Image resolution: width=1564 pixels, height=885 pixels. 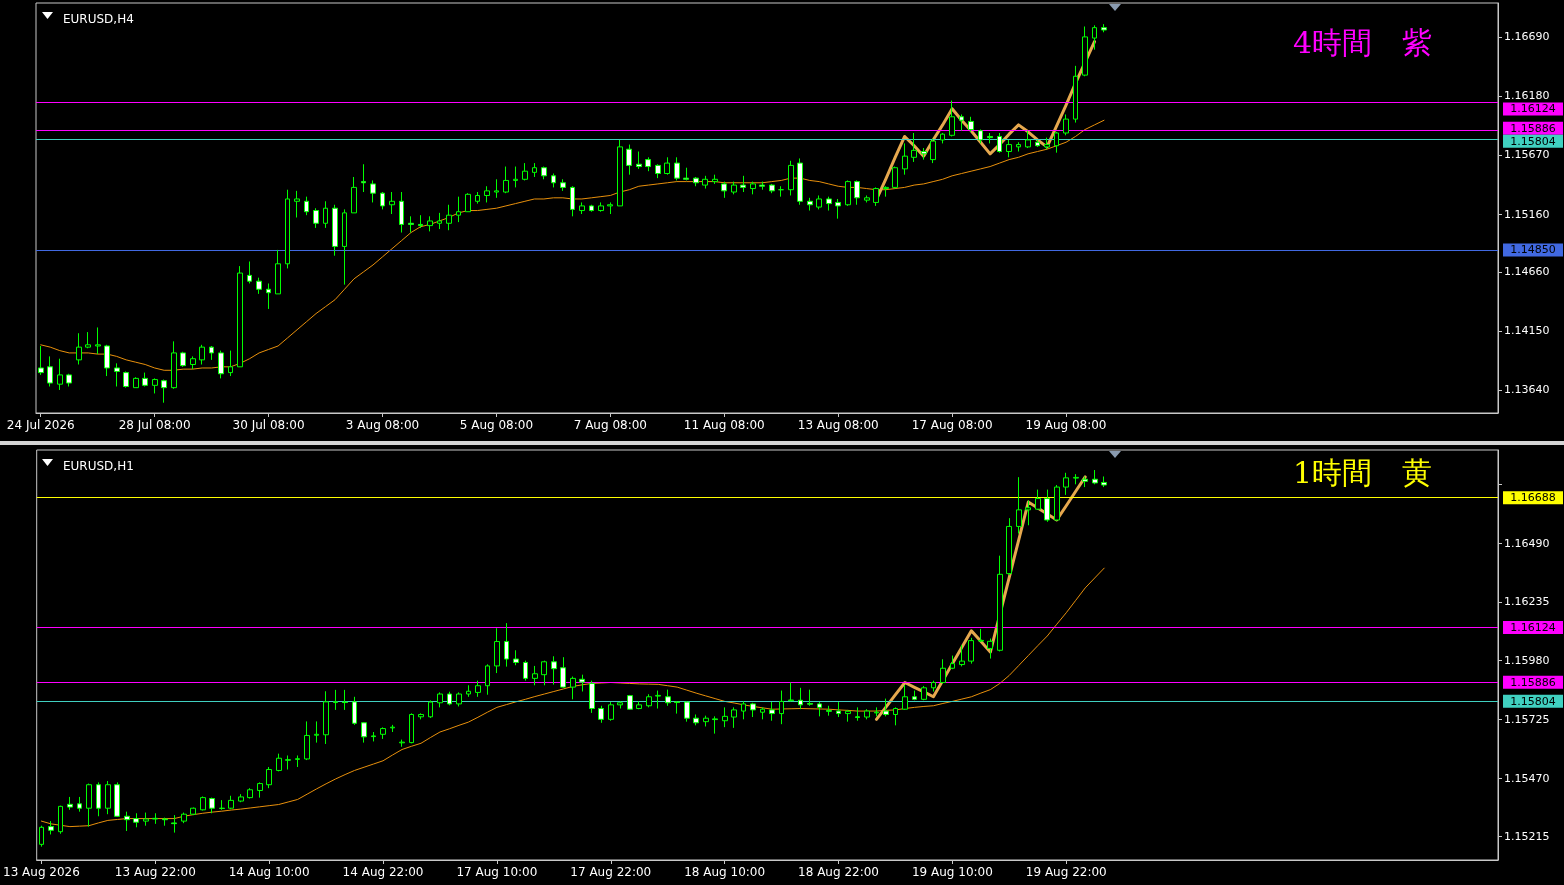 I want to click on ref-line-label: 1.15886, so click(x=1533, y=682).